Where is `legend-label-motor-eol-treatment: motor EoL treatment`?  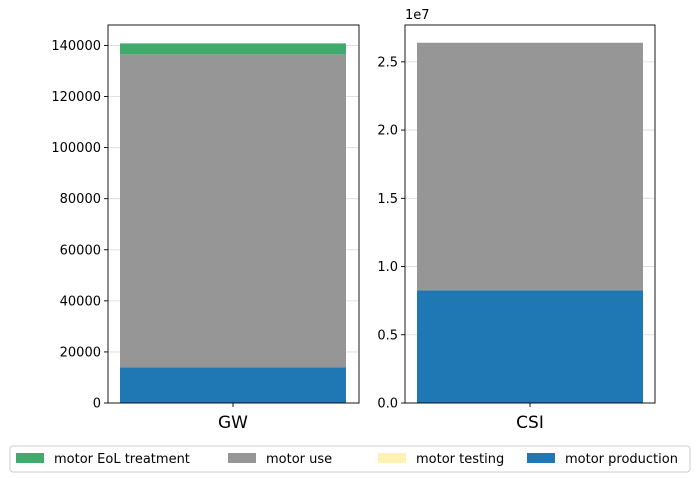
legend-label-motor-eol-treatment: motor EoL treatment is located at coordinates (122, 459).